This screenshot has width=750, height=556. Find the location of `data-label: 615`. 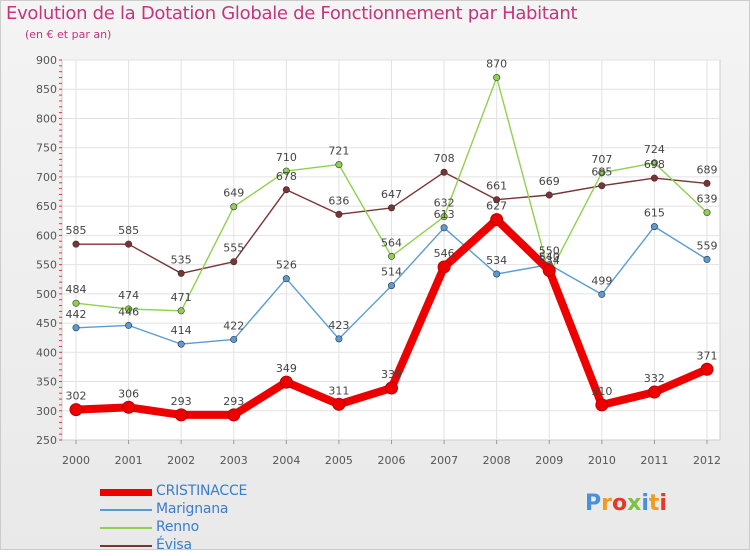

data-label: 615 is located at coordinates (654, 213).